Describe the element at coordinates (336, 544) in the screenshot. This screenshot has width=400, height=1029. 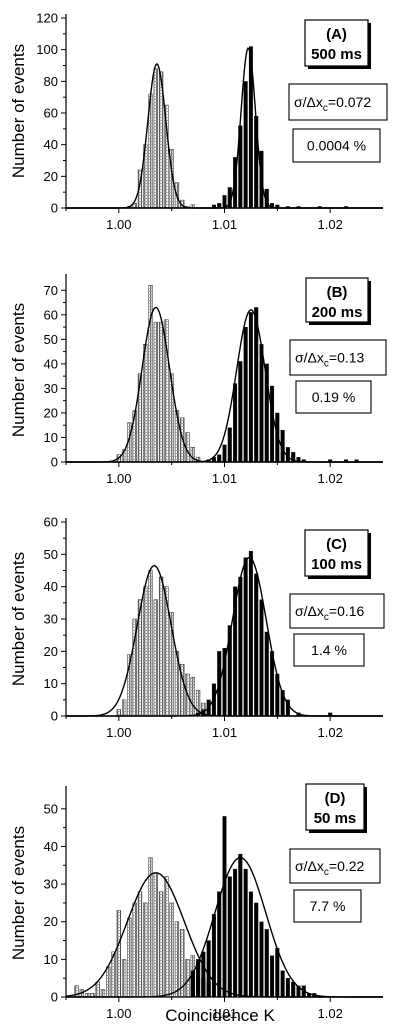
I see `panel-label: (C)` at that location.